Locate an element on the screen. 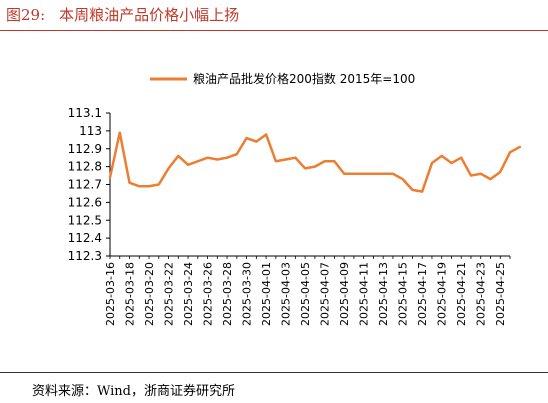  title-divider is located at coordinates (274, 30).